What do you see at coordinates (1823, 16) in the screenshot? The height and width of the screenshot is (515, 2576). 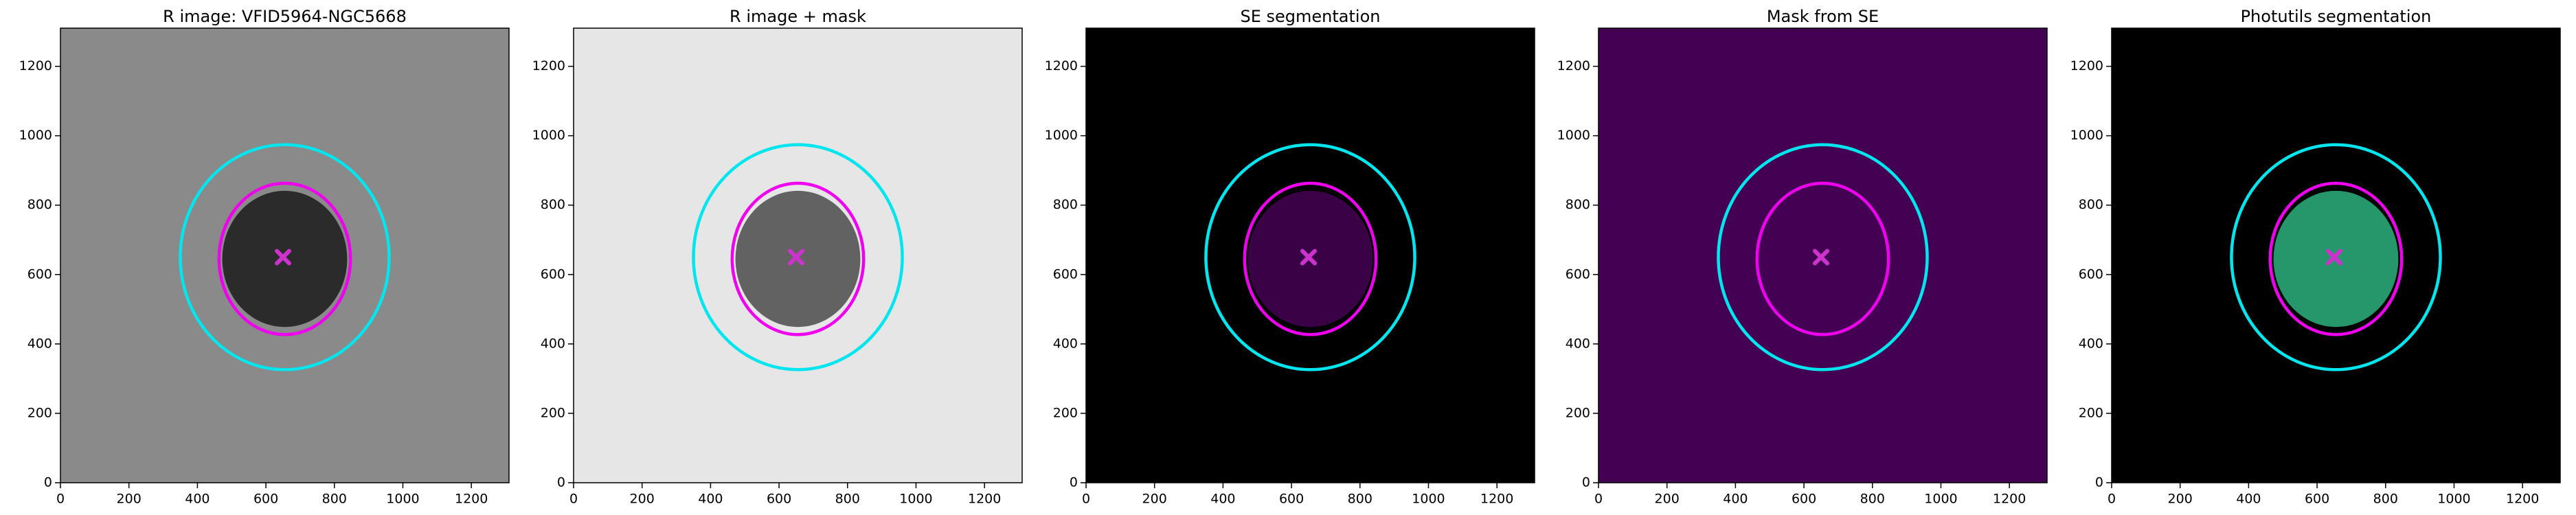 I see `panel-title: Mask from SE` at bounding box center [1823, 16].